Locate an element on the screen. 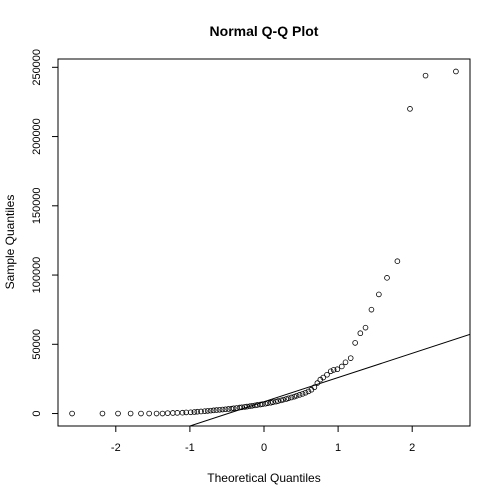  x-axis: -2 -1 0 1 2 is located at coordinates (263, 439).